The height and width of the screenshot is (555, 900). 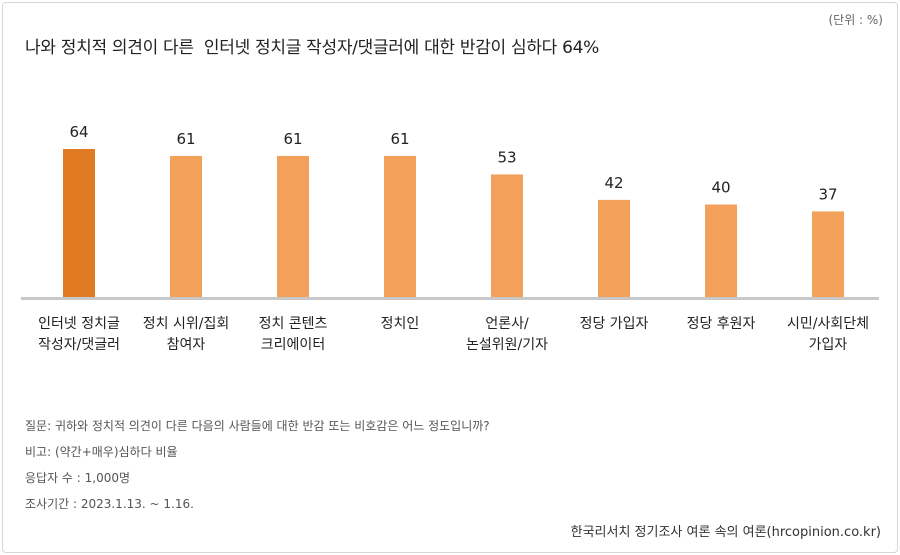 I want to click on category-label-0-line-1: 작성자/댓글러, so click(x=79, y=345).